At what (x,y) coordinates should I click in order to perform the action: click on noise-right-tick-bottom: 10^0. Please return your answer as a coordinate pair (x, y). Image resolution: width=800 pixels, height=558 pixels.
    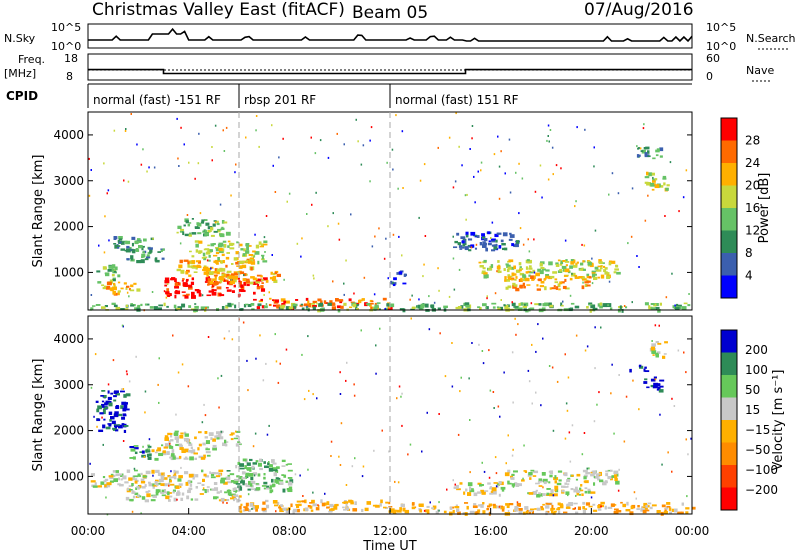
    Looking at the image, I should click on (721, 46).